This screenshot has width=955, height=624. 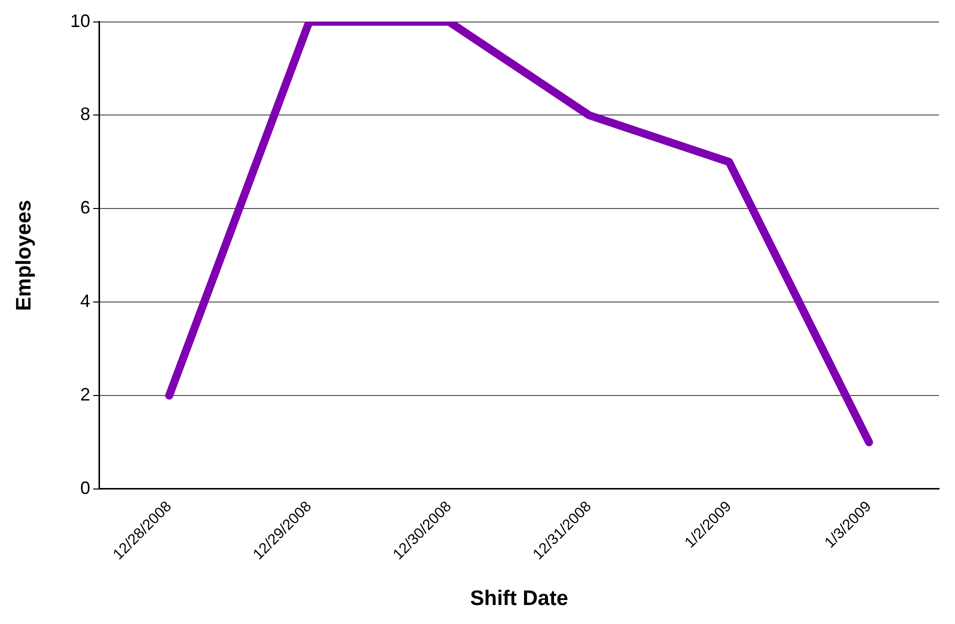 What do you see at coordinates (85, 394) in the screenshot?
I see `y-tick-label: 2` at bounding box center [85, 394].